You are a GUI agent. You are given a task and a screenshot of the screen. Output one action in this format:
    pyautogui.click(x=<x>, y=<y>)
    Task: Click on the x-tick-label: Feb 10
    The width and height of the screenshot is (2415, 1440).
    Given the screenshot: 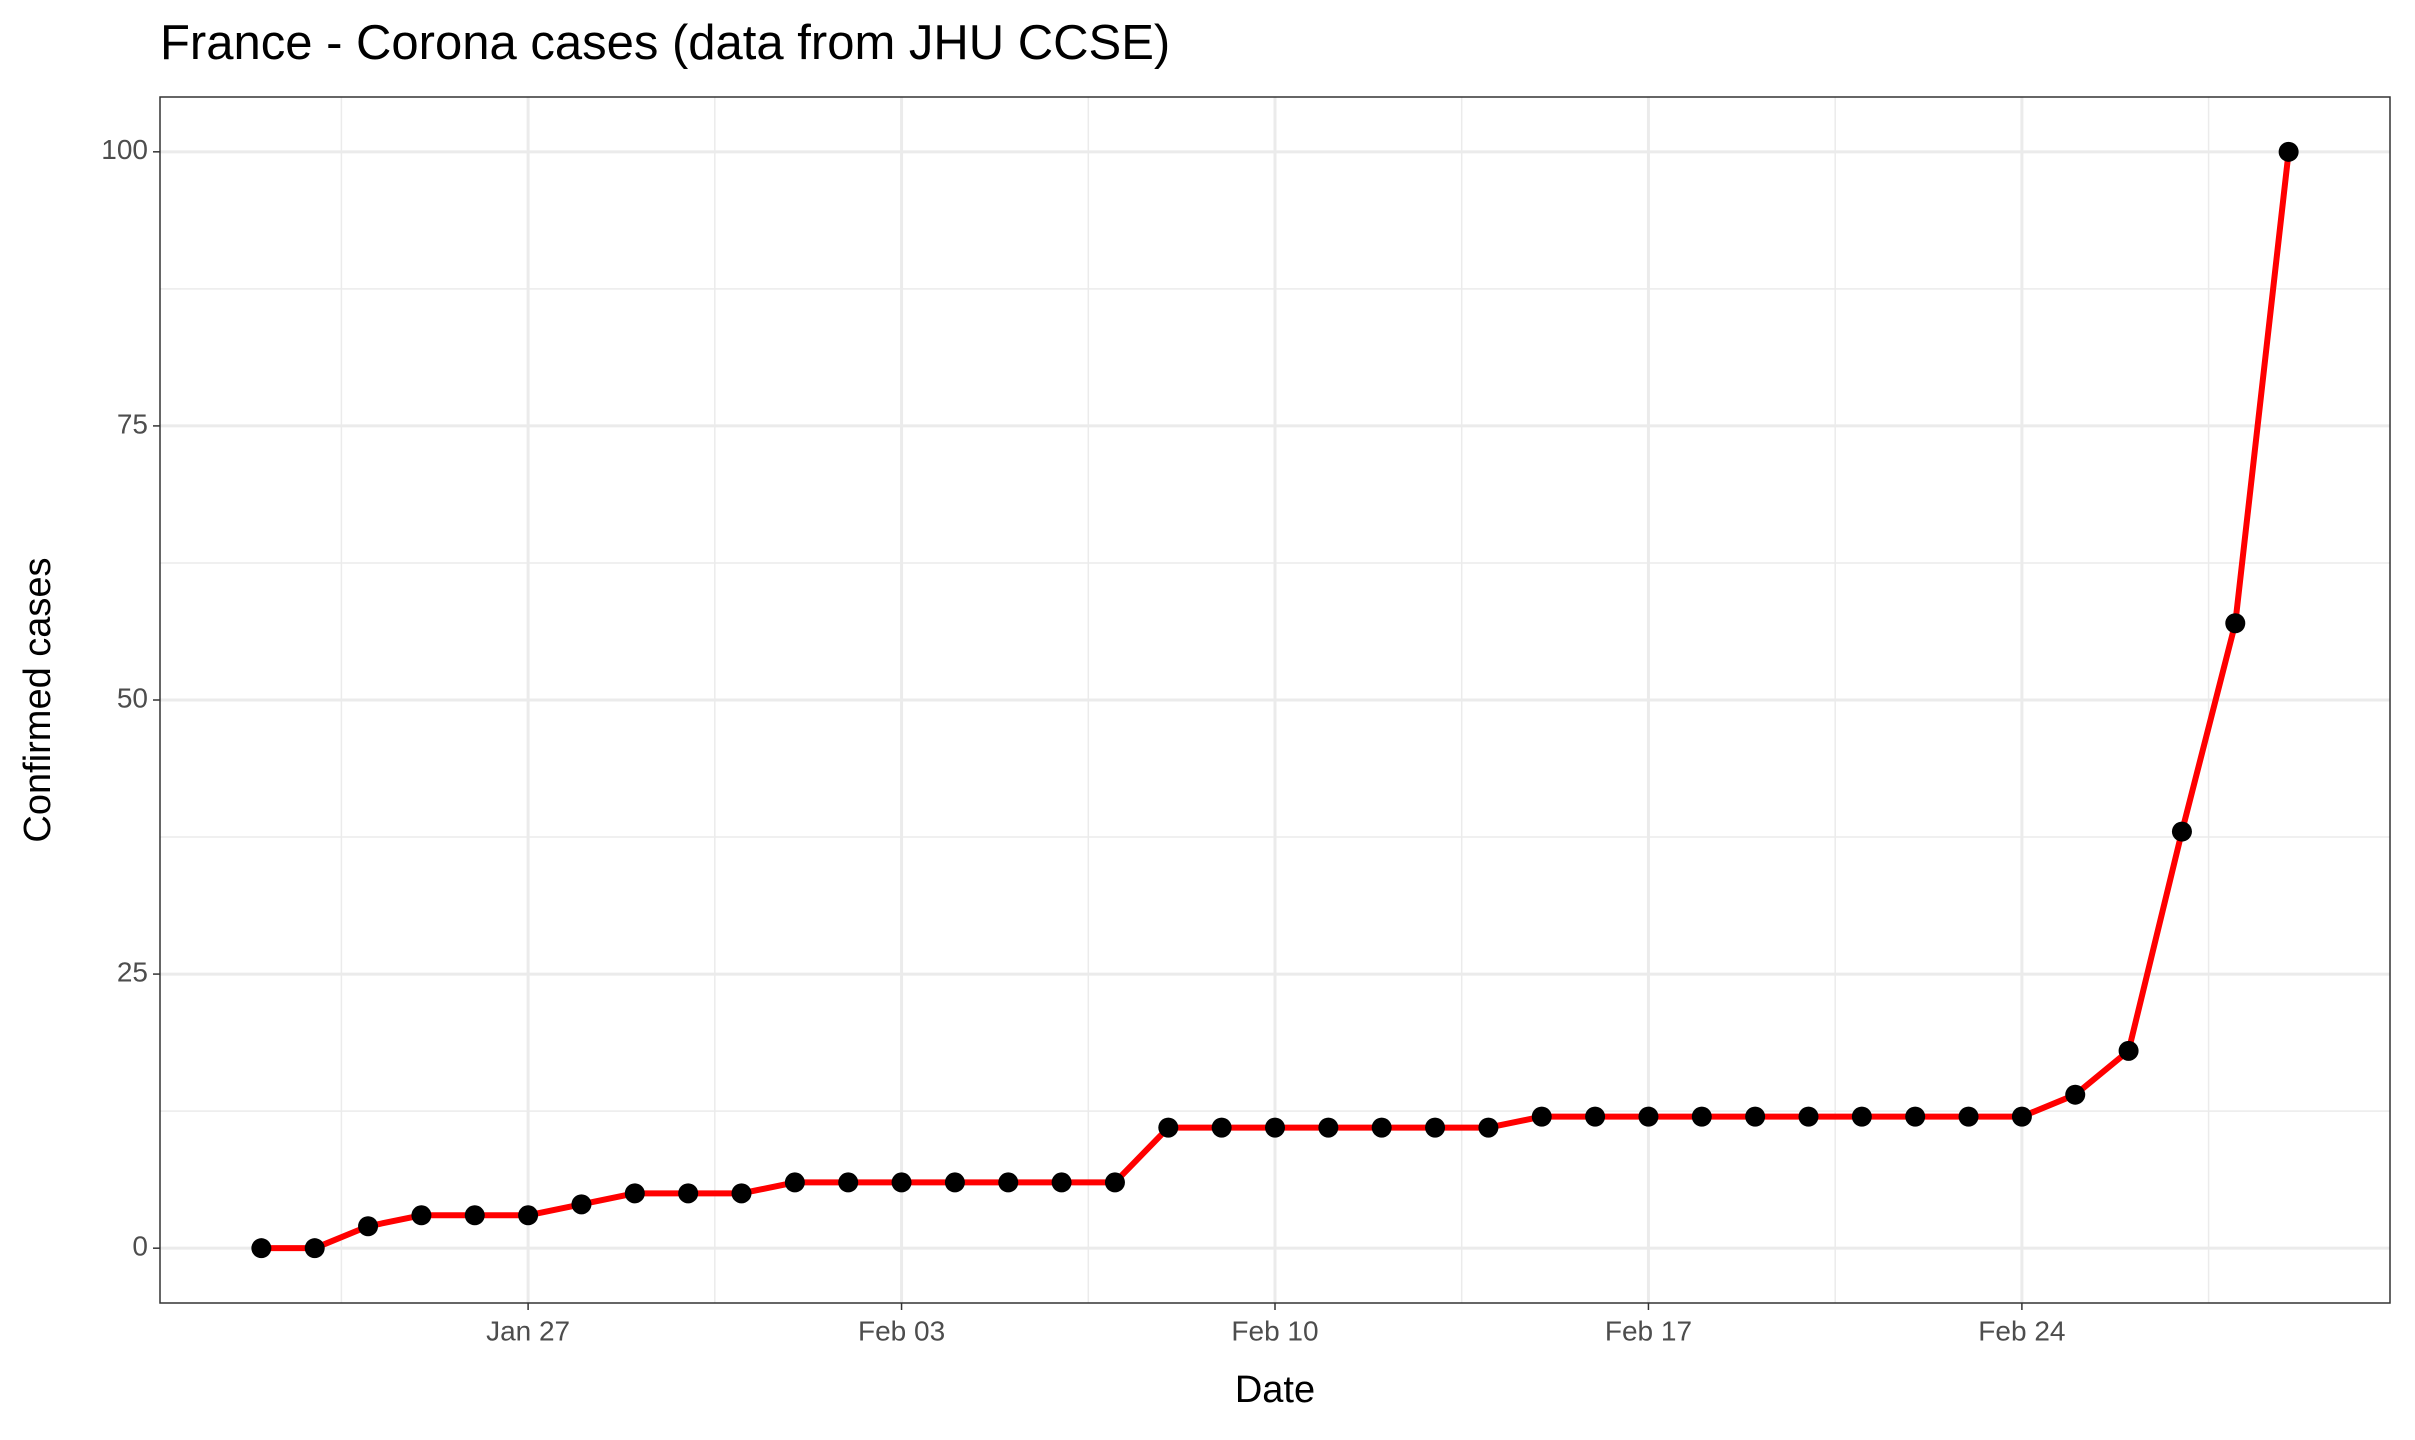 What is the action you would take?
    pyautogui.click(x=1274, y=1330)
    